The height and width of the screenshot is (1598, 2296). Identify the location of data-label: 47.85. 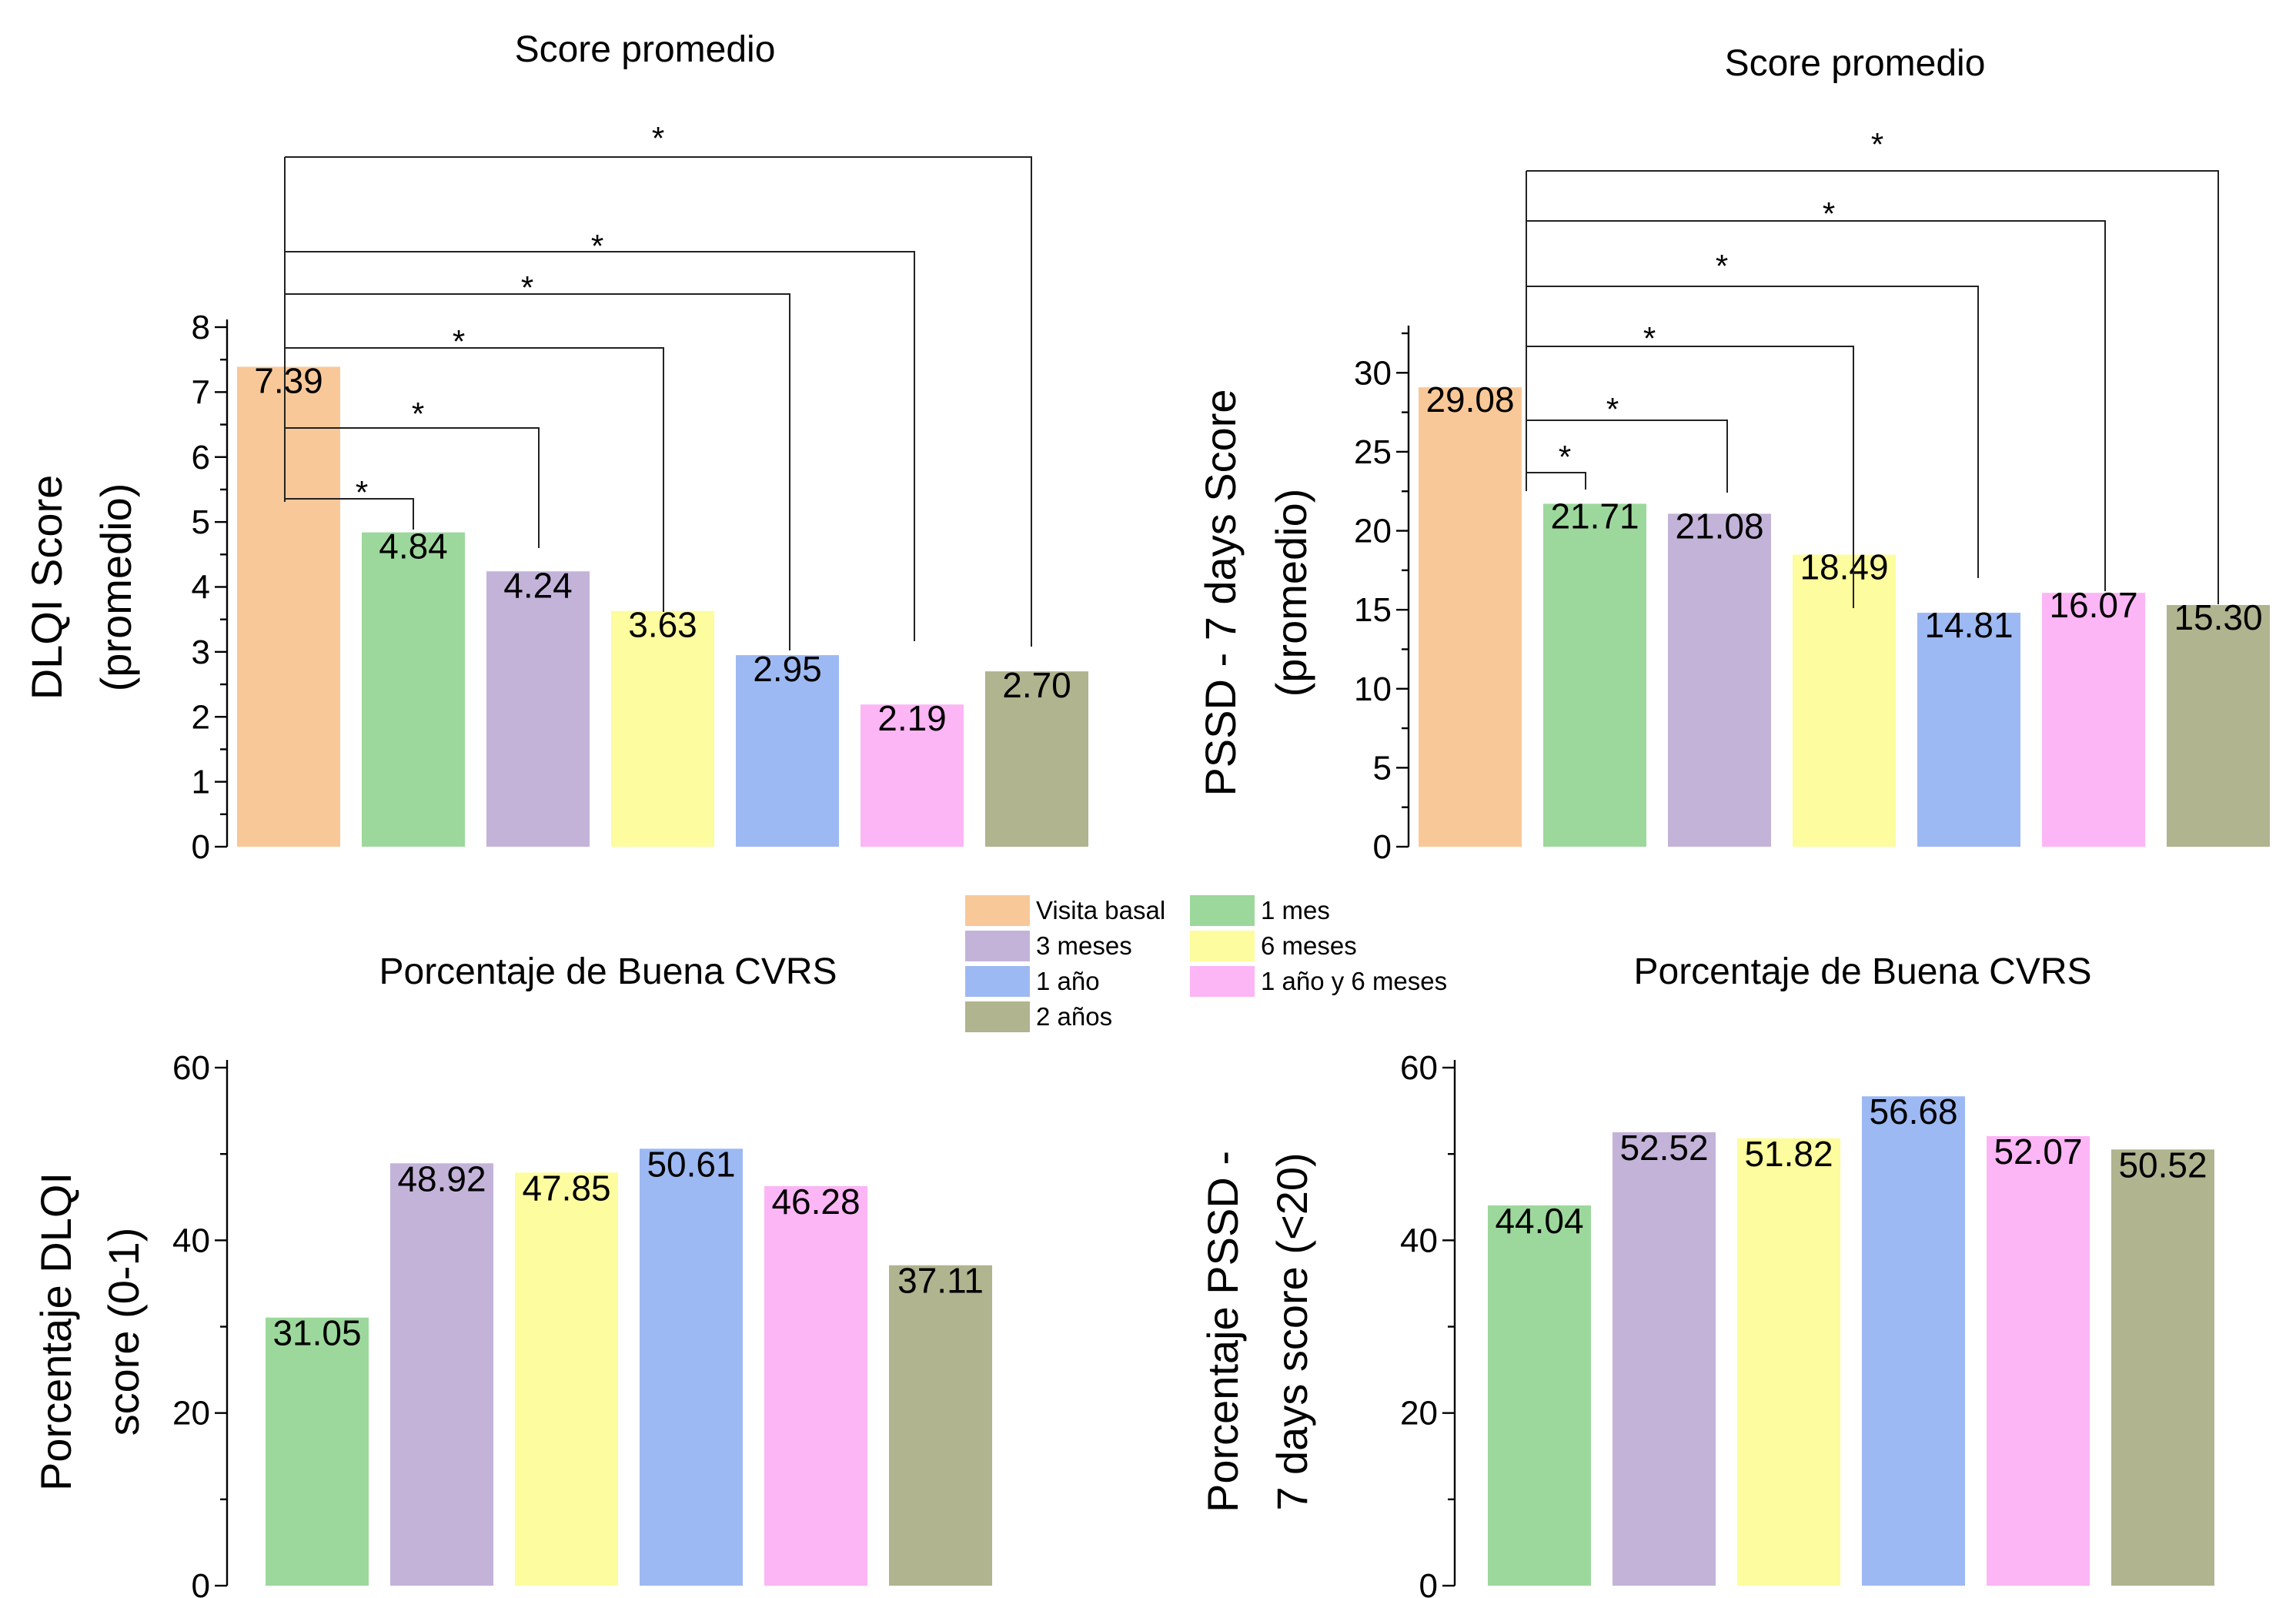
(566, 1188).